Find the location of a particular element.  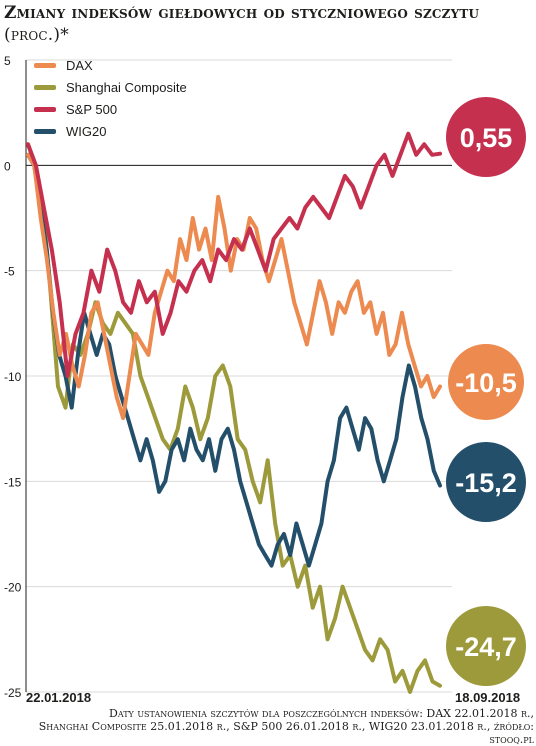

tick-layer: 5 0 -5 -10 -15 -20 -25 is located at coordinates (13, 377).